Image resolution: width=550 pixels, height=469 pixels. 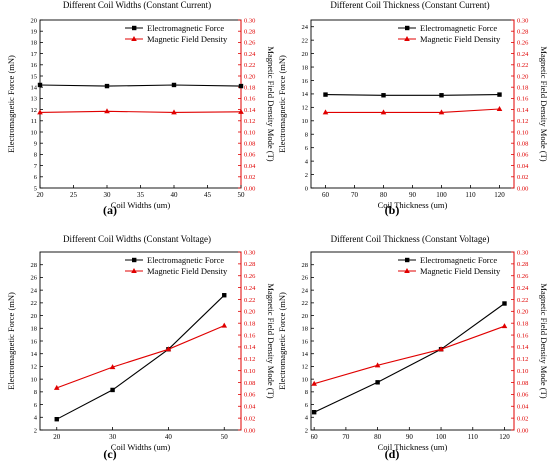 What do you see at coordinates (137, 5) in the screenshot?
I see `chart-title: Different Coil Widths (Constant Current)` at bounding box center [137, 5].